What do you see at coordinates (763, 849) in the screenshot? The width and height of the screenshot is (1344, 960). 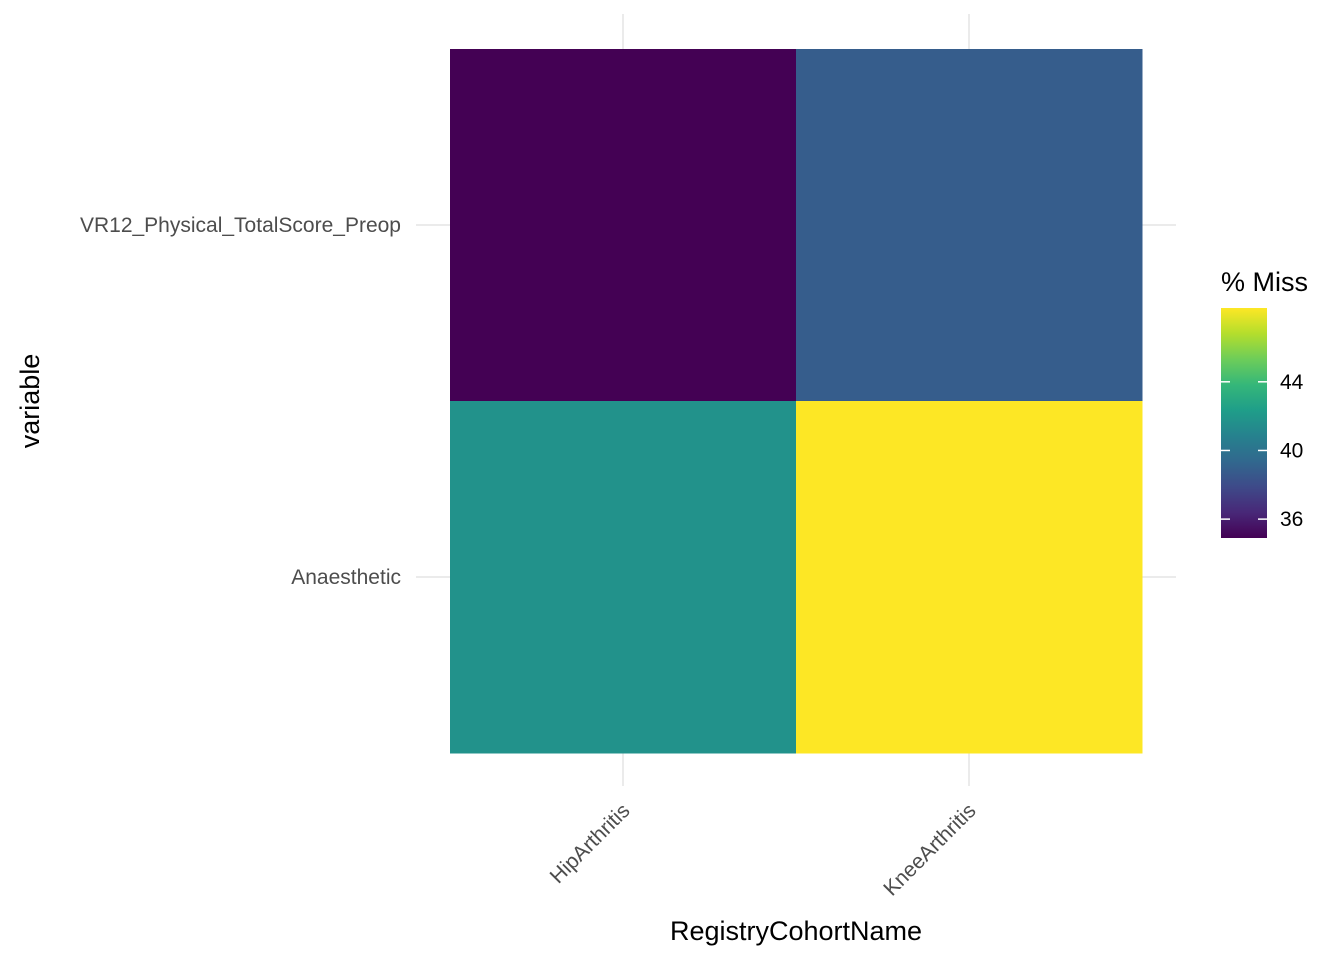 I see `x-axis-ticks: HipArthritis KneeArthritis` at bounding box center [763, 849].